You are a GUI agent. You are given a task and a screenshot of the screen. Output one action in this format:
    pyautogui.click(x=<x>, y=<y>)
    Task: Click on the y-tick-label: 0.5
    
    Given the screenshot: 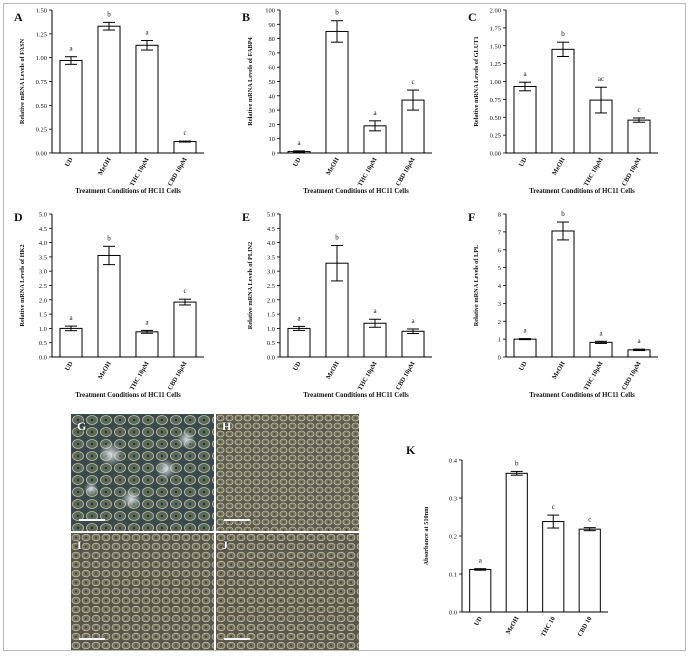 What is the action you would take?
    pyautogui.click(x=43, y=343)
    